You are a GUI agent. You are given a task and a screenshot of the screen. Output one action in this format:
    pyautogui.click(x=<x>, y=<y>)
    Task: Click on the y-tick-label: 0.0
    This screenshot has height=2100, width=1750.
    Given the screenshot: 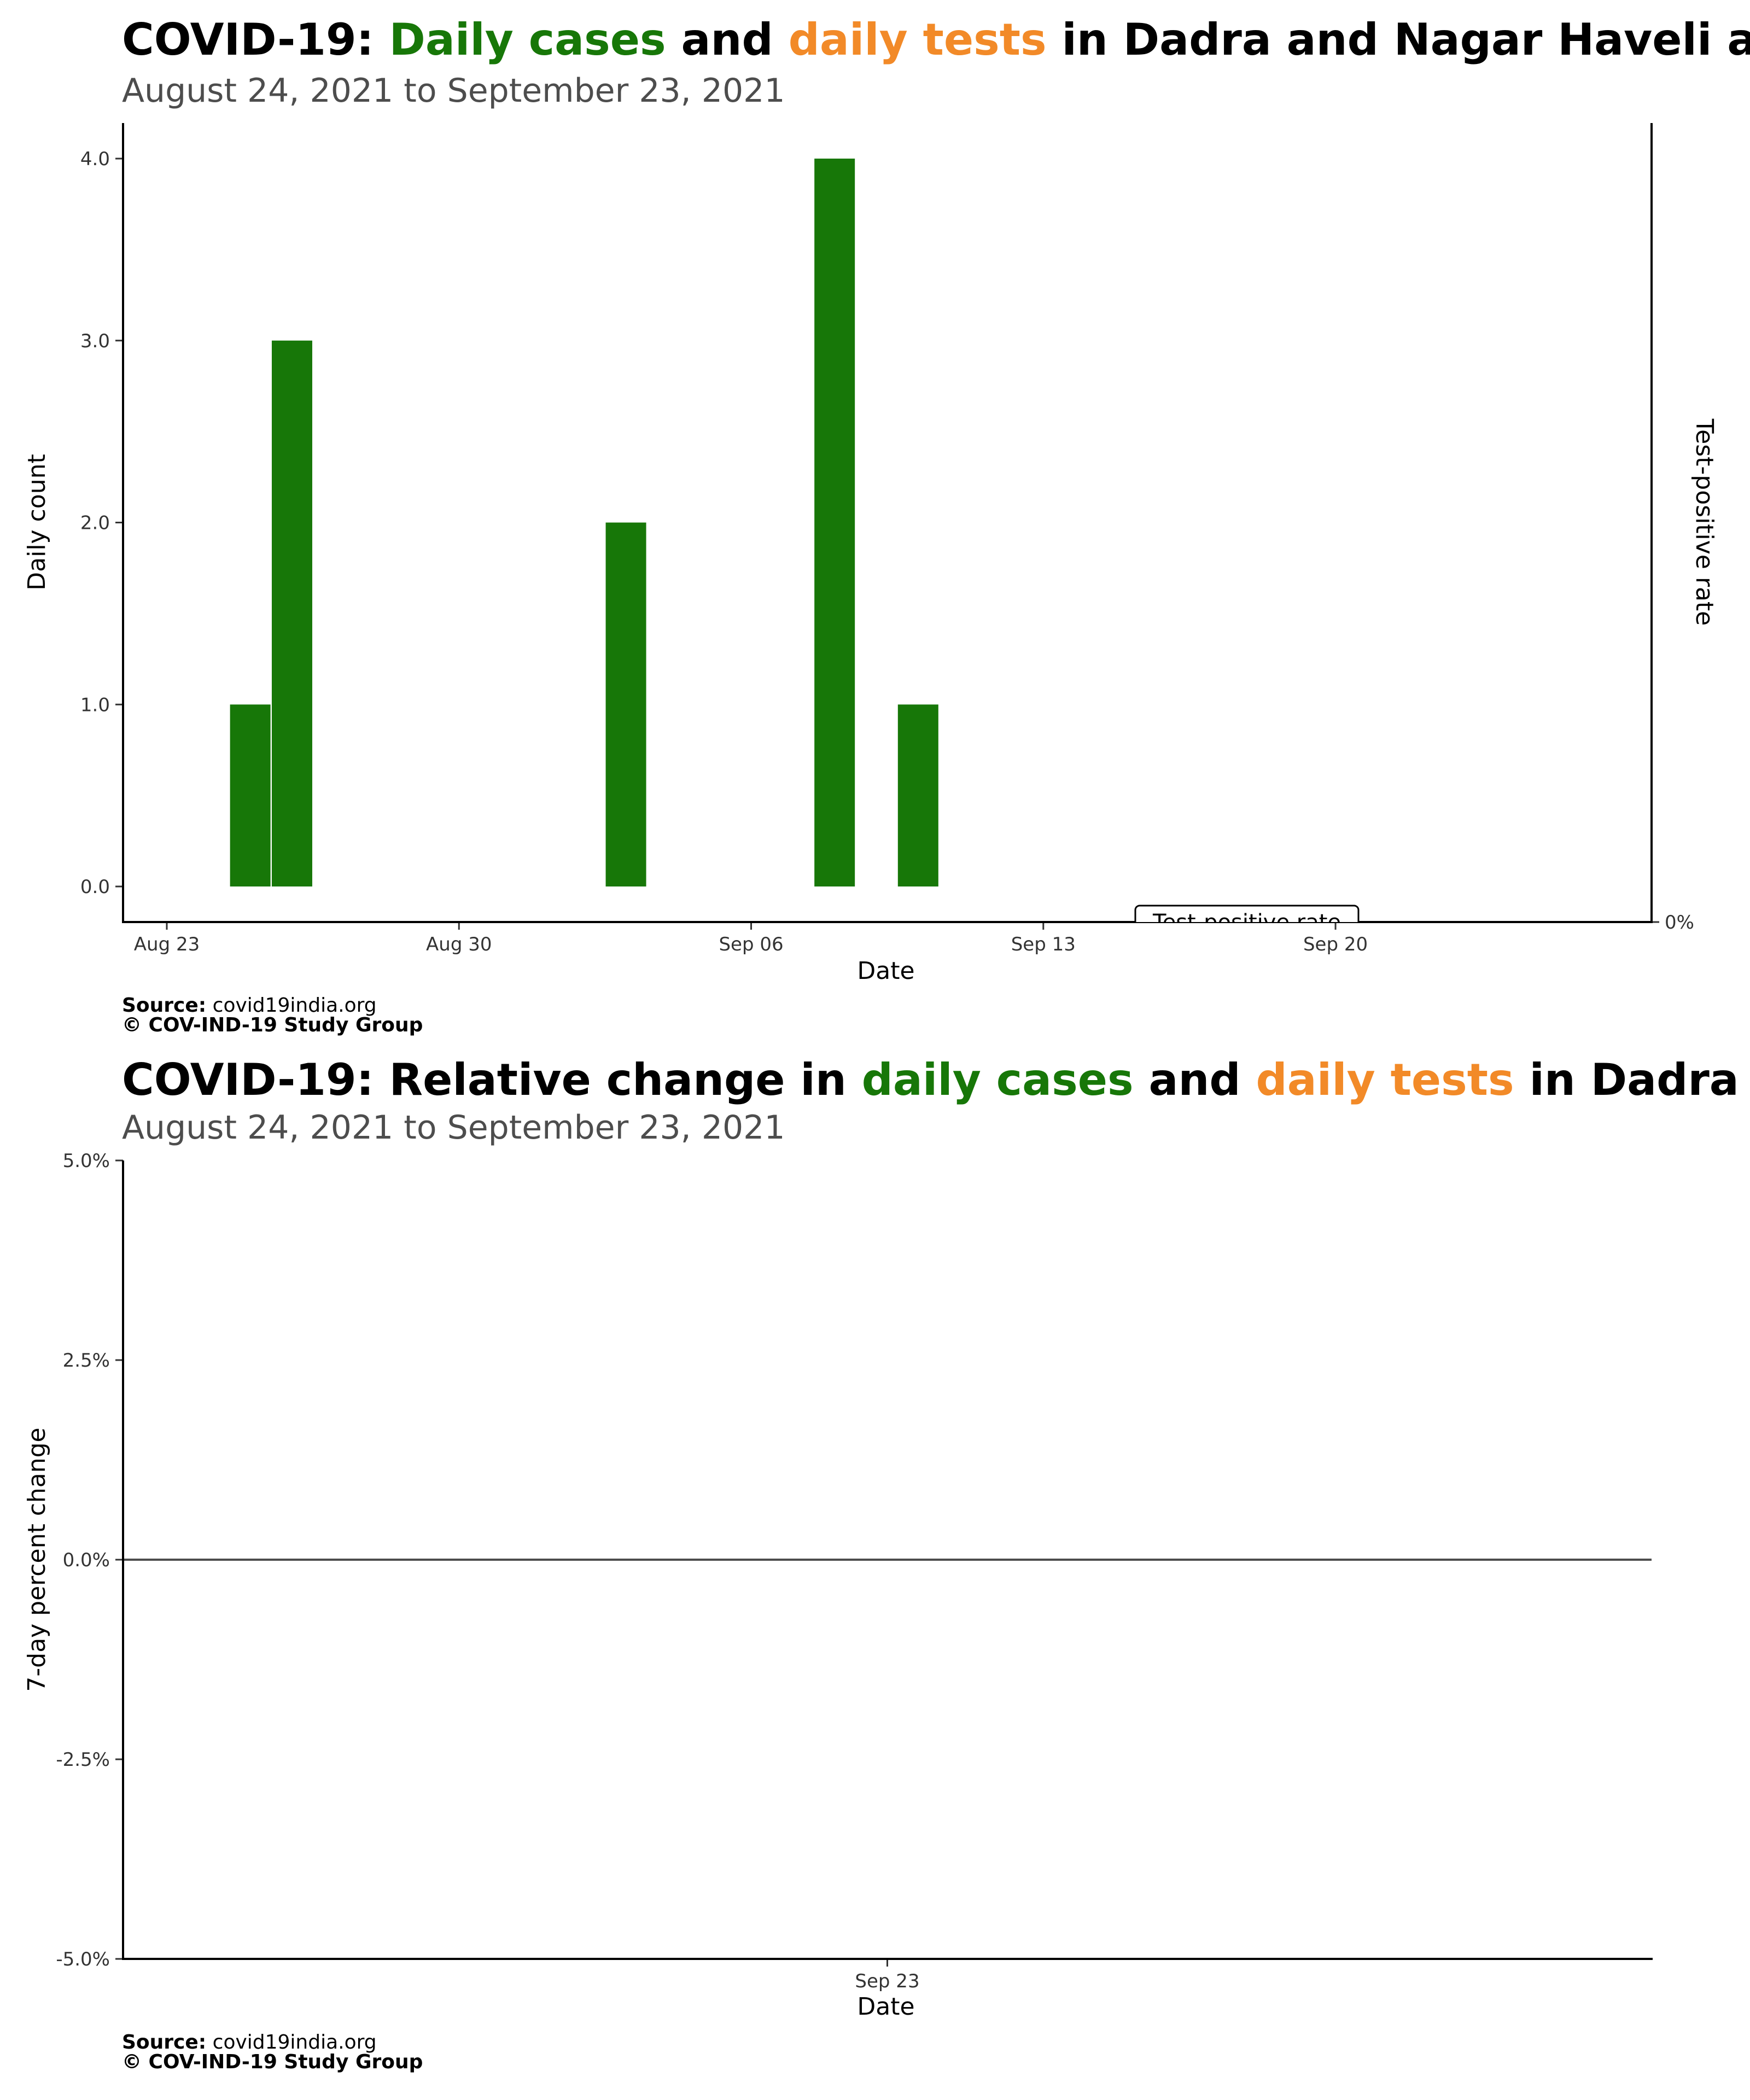 What is the action you would take?
    pyautogui.click(x=95, y=887)
    